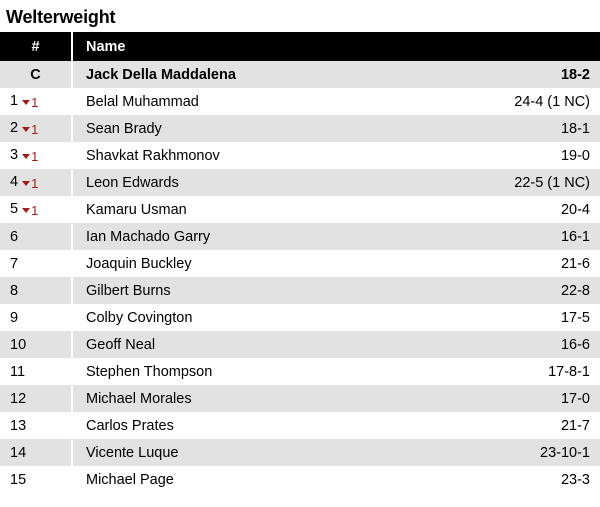  Describe the element at coordinates (300, 128) in the screenshot. I see `table-row: 2 1 Sean Brady 18-1` at that location.